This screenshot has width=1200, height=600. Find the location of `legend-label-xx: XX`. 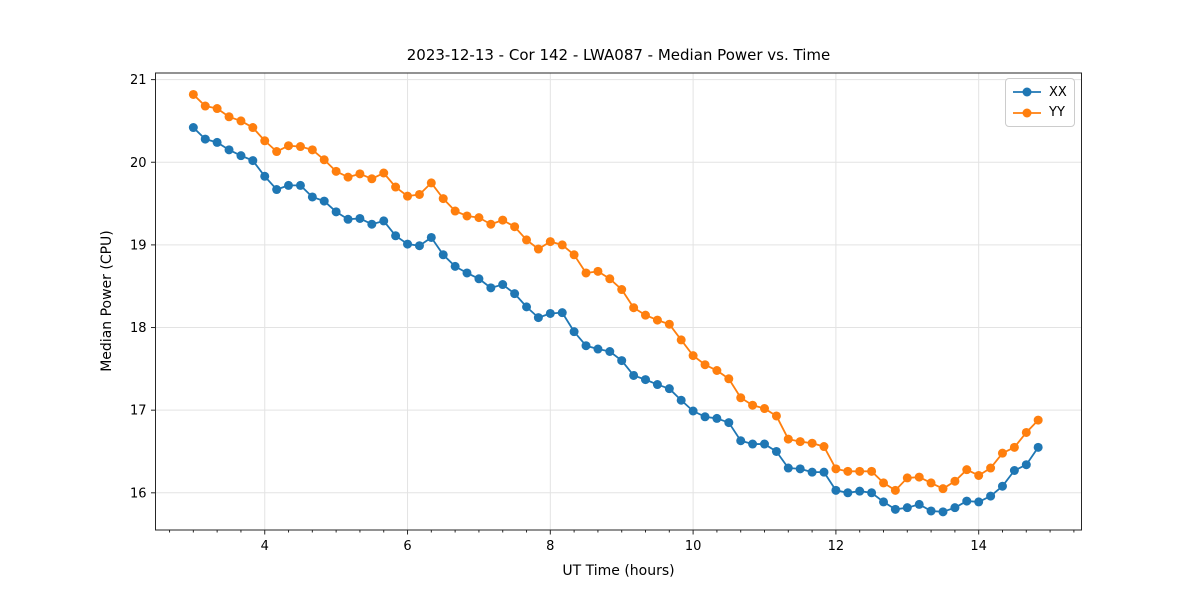

legend-label-xx: XX is located at coordinates (1058, 92).